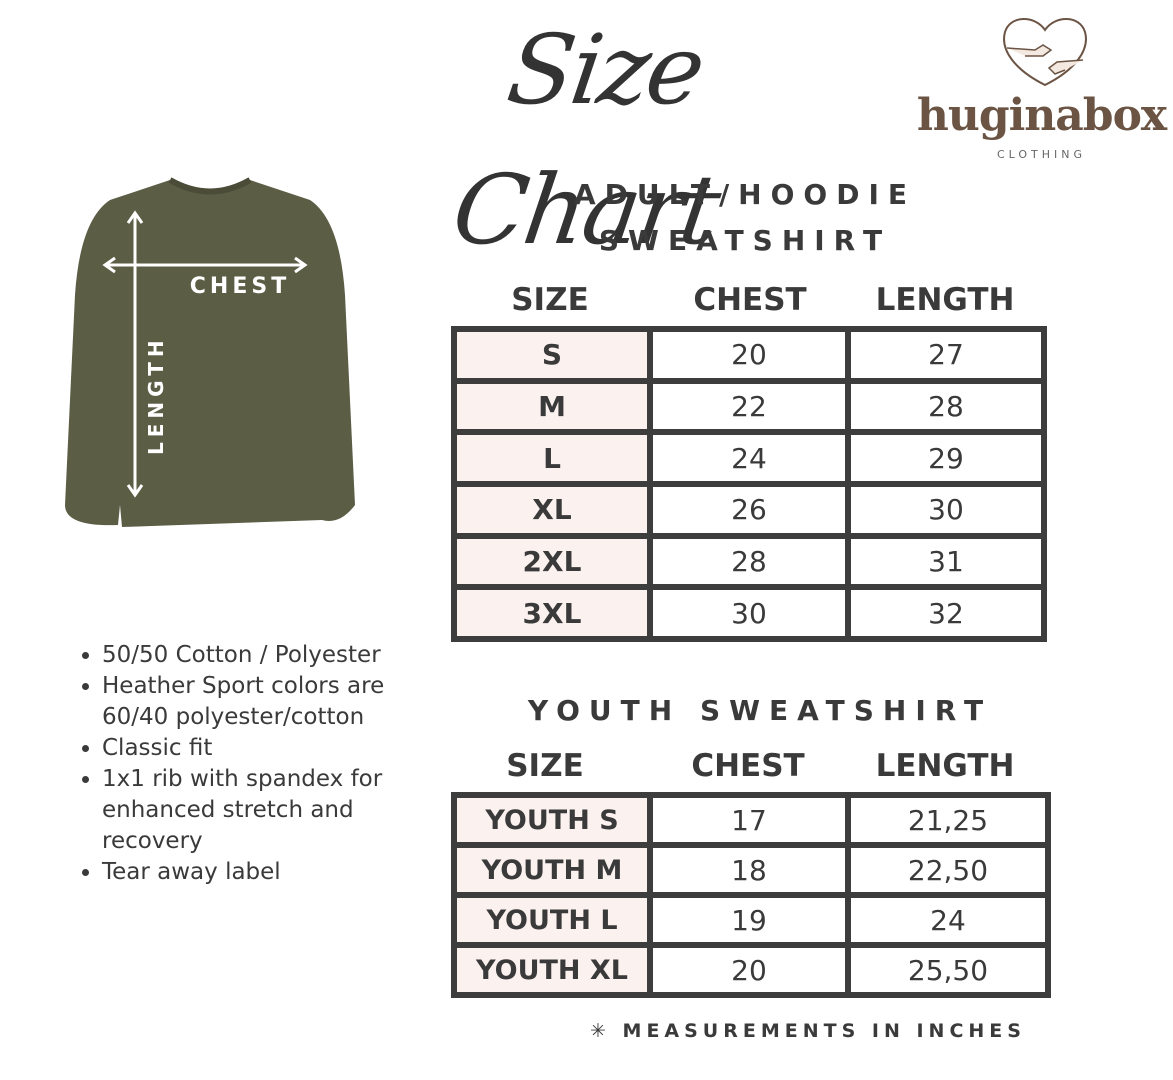  Describe the element at coordinates (552, 355) in the screenshot. I see `adult-size-cell: S` at that location.